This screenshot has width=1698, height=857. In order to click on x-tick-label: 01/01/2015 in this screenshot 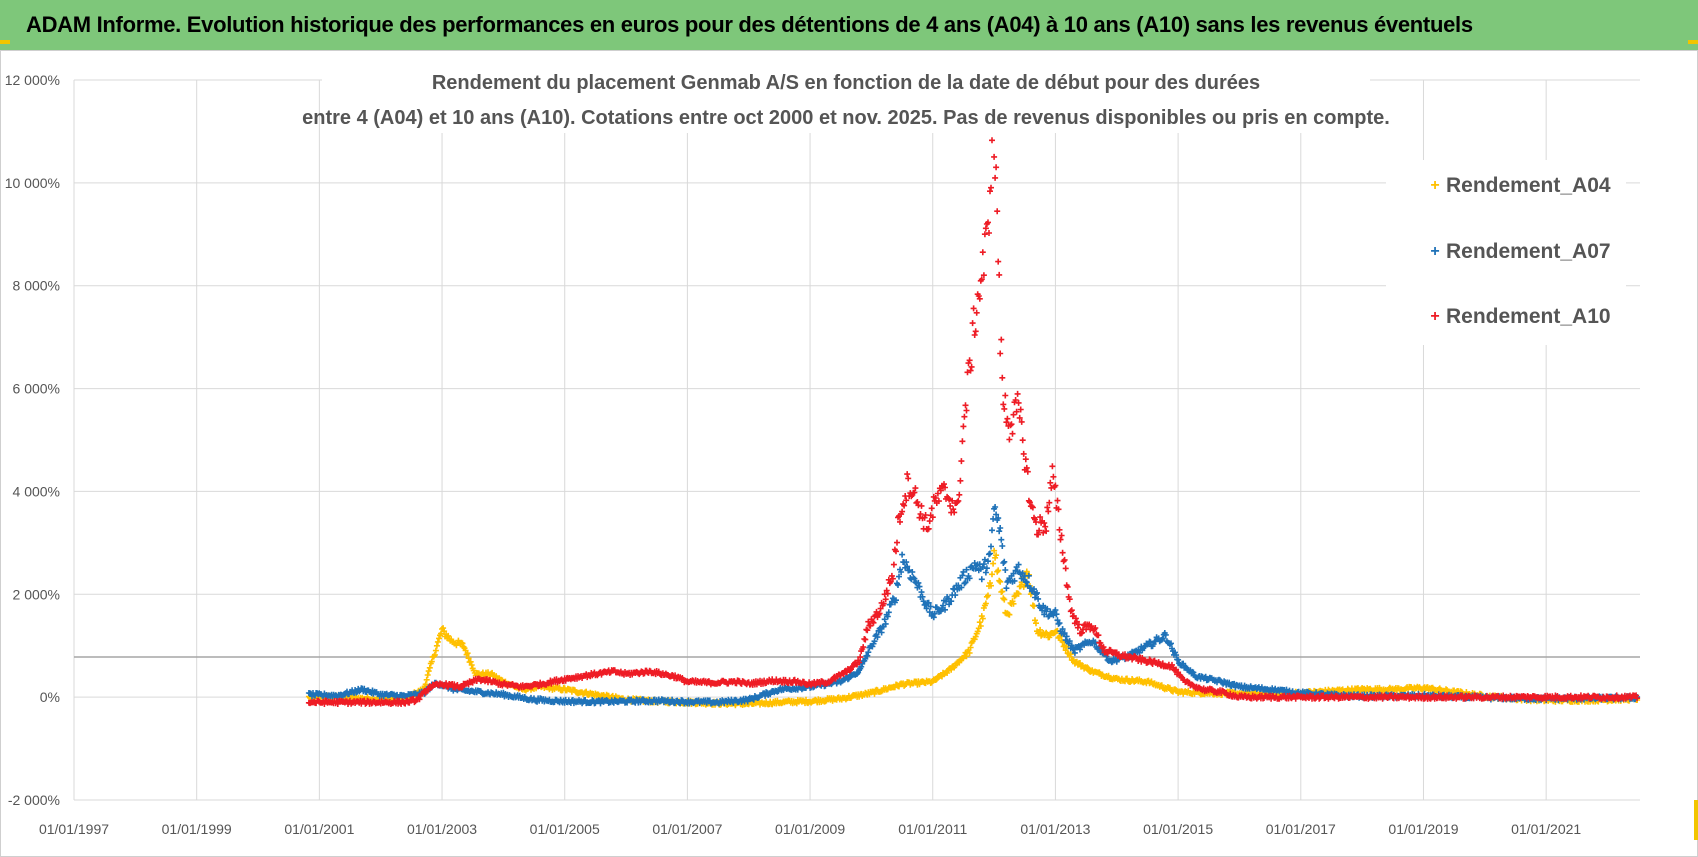, I will do `click(1178, 829)`.